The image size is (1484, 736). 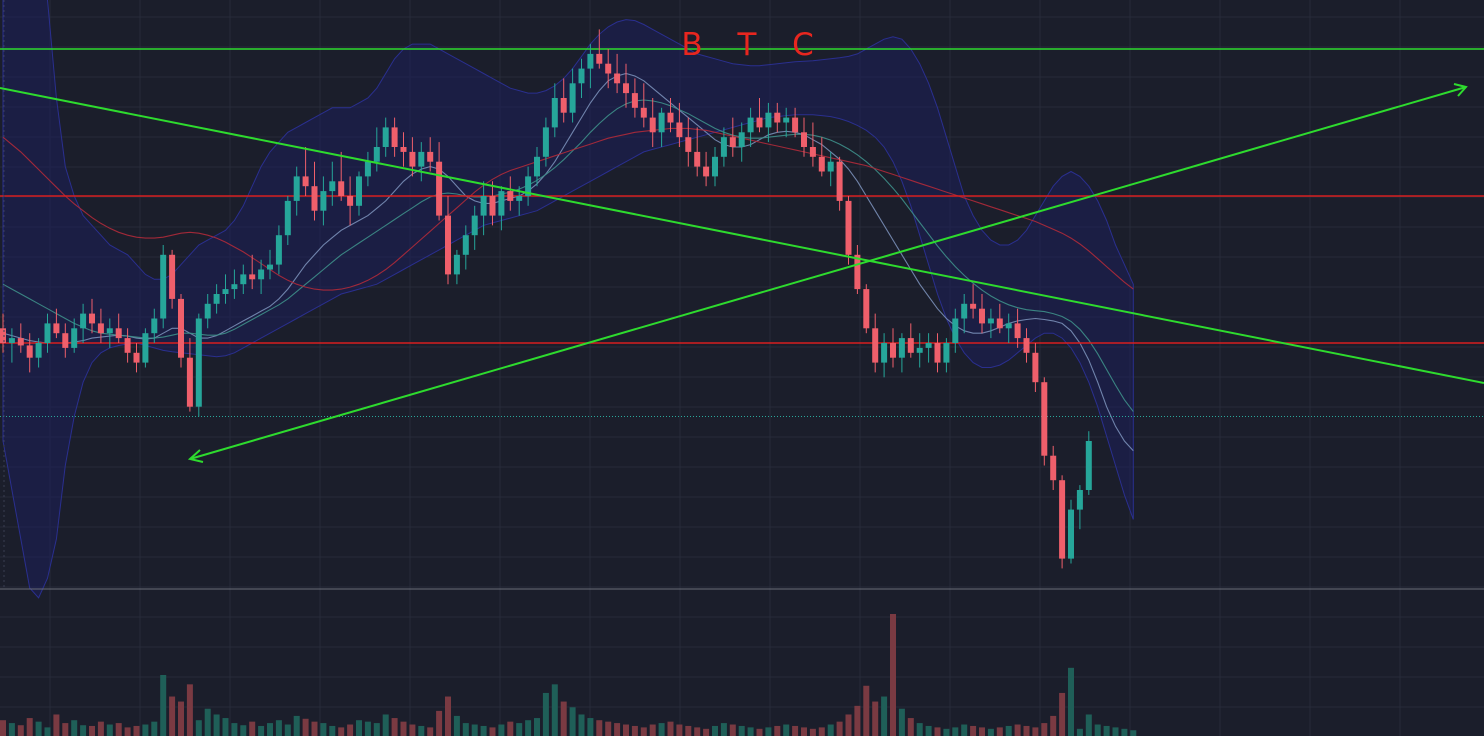 What do you see at coordinates (747, 45) in the screenshot?
I see `title-letter-t: T` at bounding box center [747, 45].